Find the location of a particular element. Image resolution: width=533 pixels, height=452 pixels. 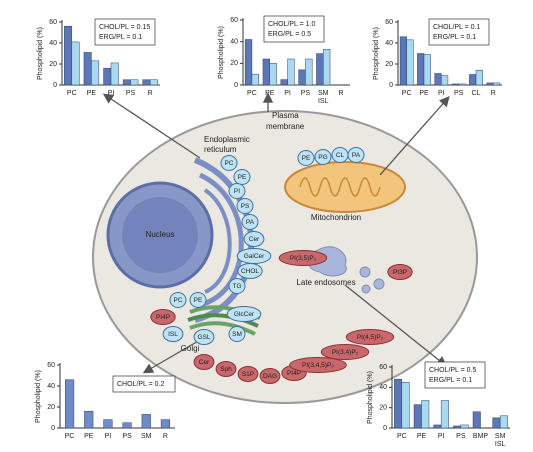

er-label: reticulum is located at coordinates (220, 149).